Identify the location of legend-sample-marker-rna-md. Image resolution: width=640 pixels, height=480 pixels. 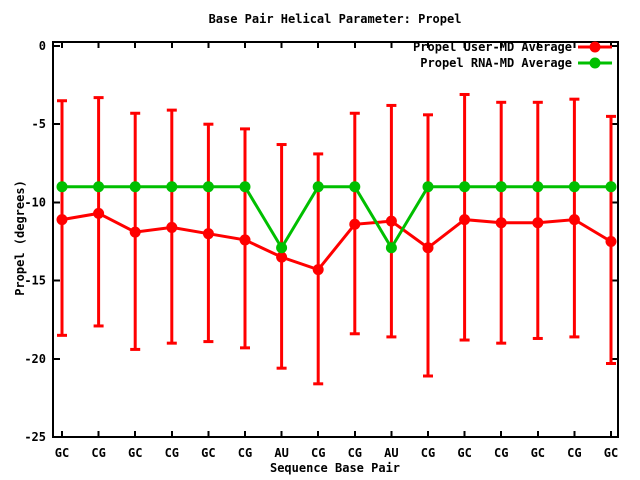
(595, 63).